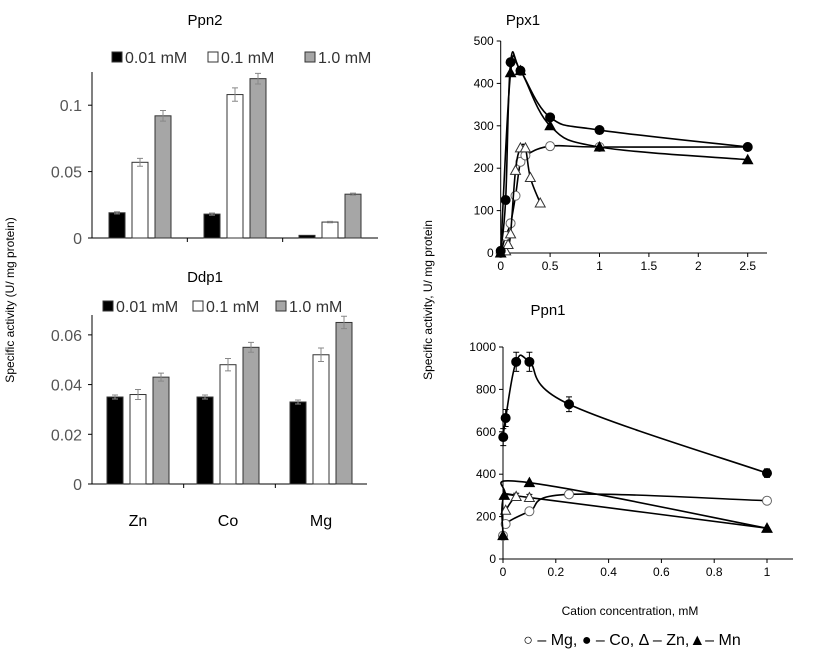 This screenshot has height=657, width=816. I want to click on y-tick-label: 800, so click(486, 389).